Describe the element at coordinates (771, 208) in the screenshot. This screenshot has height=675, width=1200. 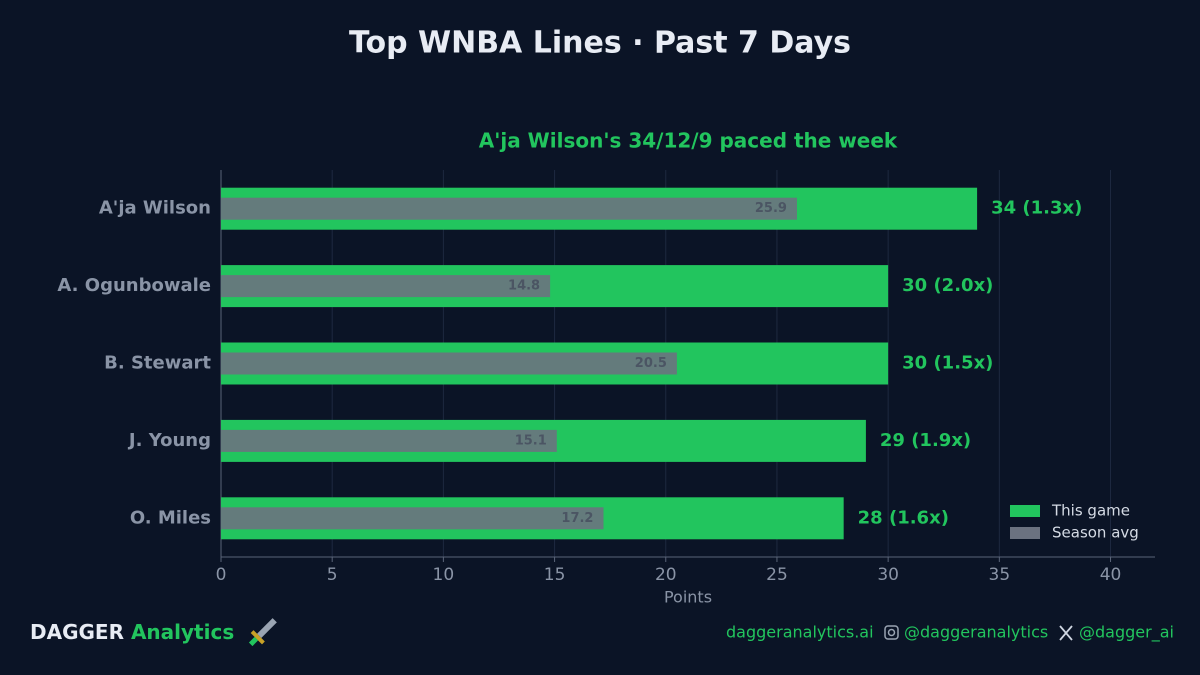
I see `value-label: 25.9` at that location.